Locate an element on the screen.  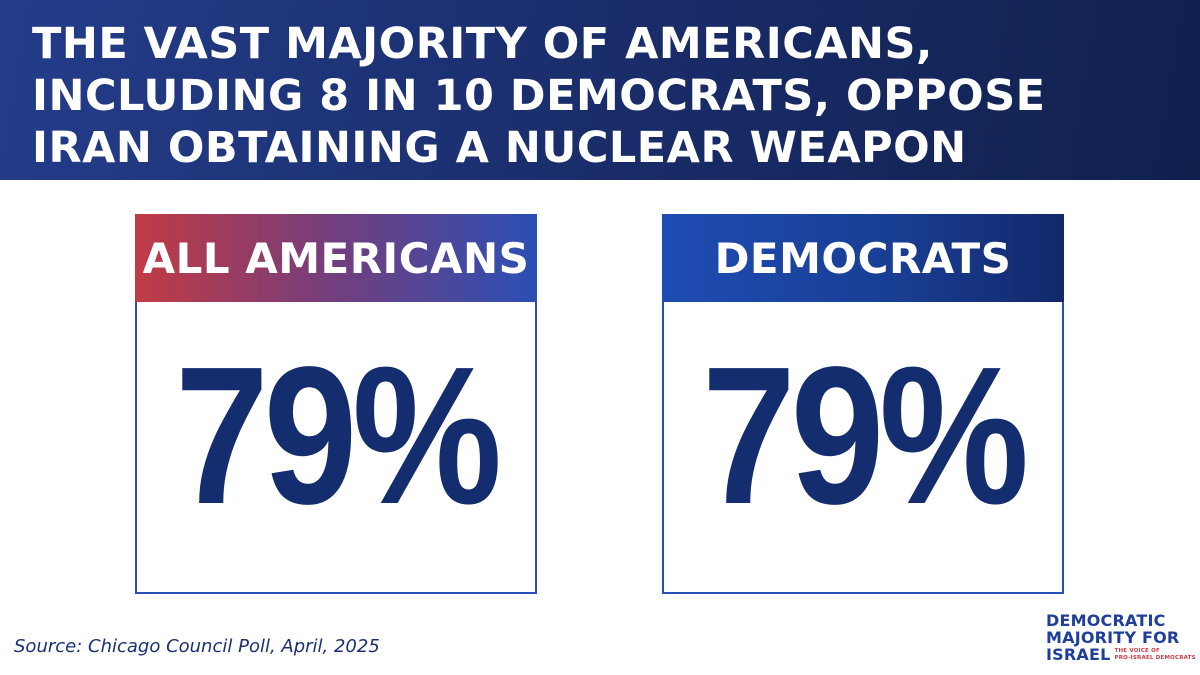
card-header-democrats: DEMOCRATS is located at coordinates (863, 258).